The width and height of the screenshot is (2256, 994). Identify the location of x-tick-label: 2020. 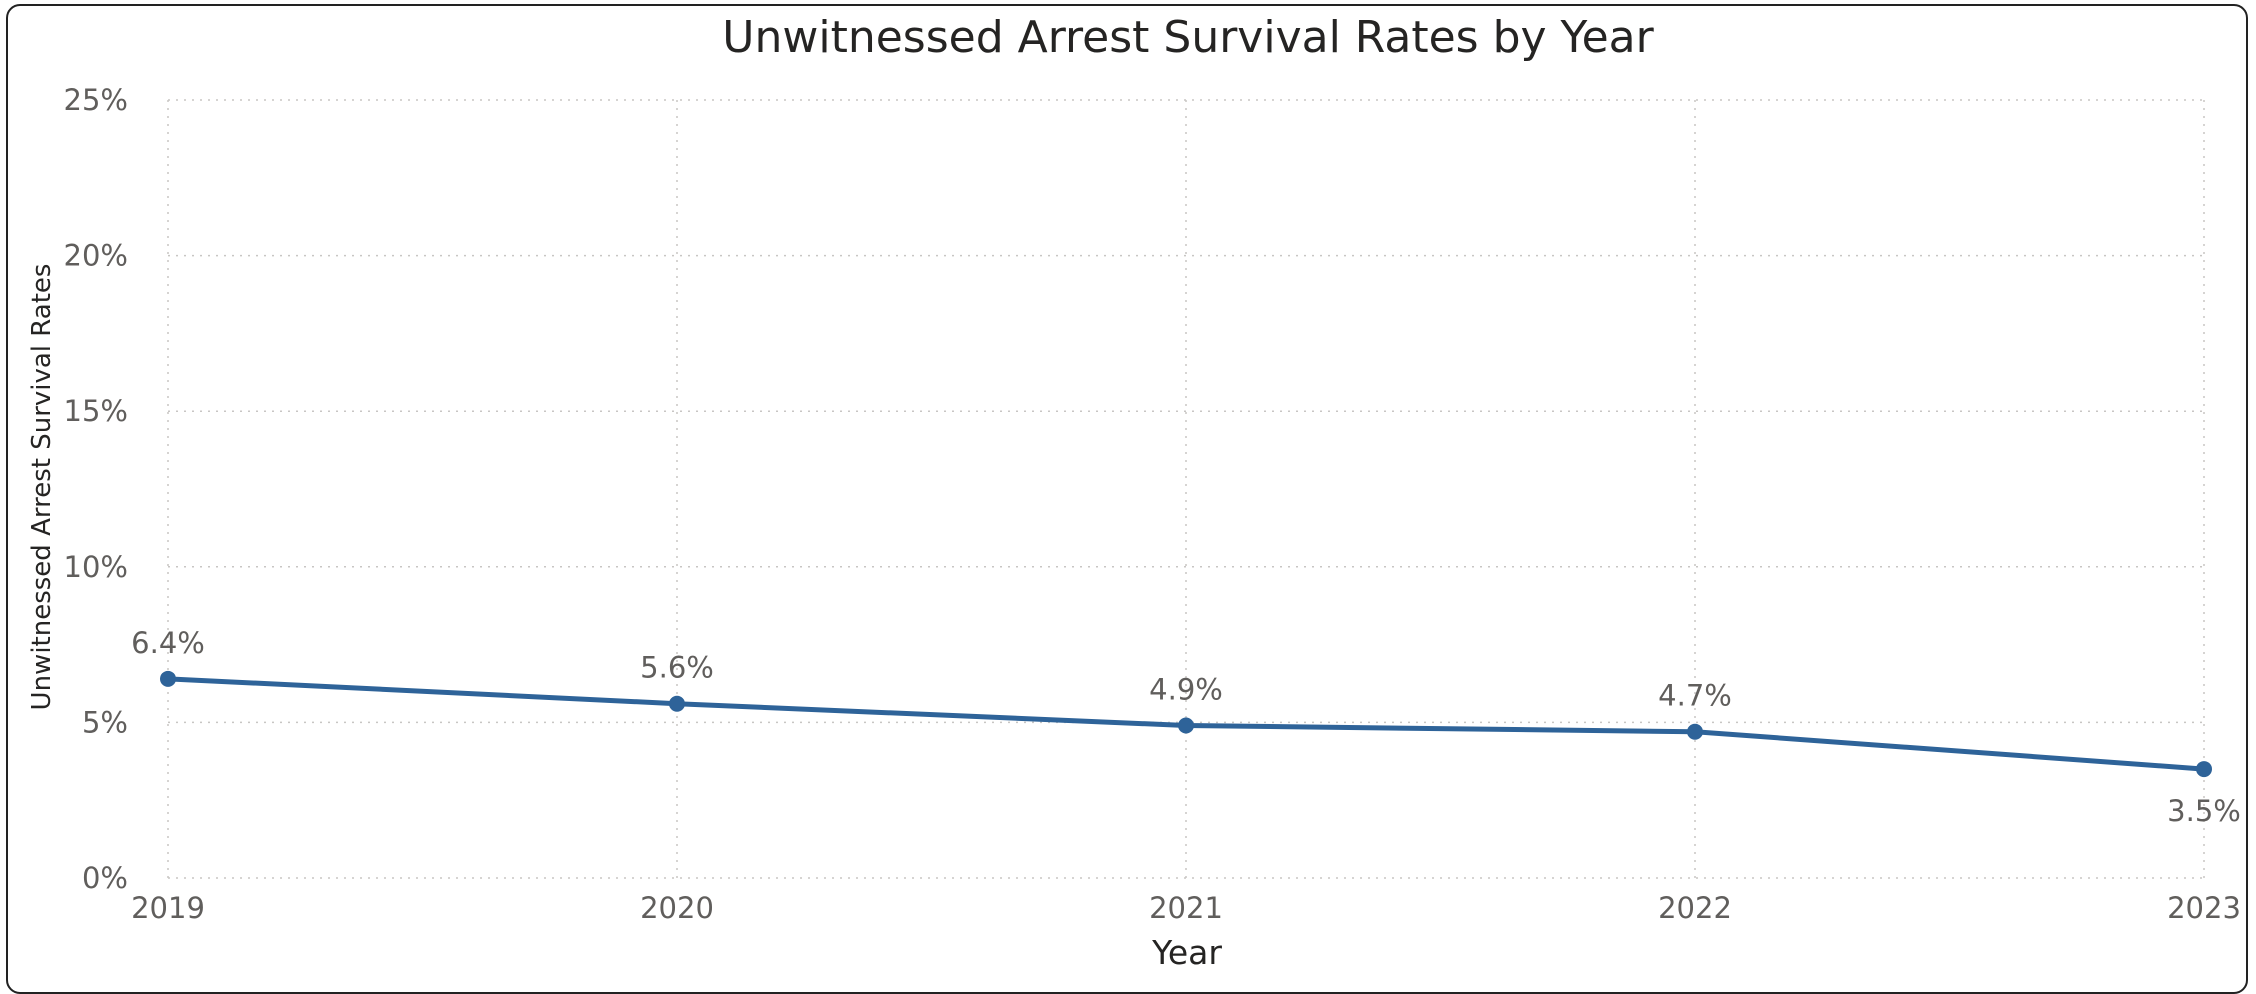
(677, 908).